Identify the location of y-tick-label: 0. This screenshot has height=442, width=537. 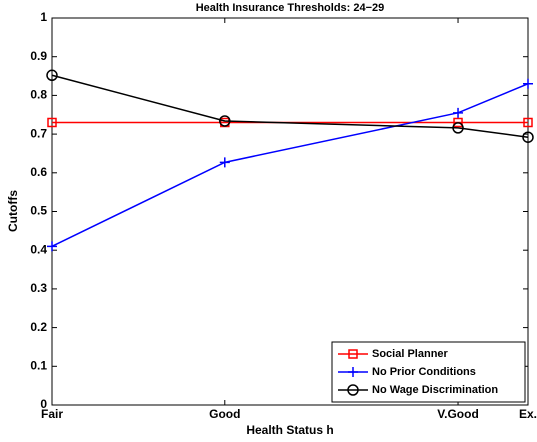
(43, 404).